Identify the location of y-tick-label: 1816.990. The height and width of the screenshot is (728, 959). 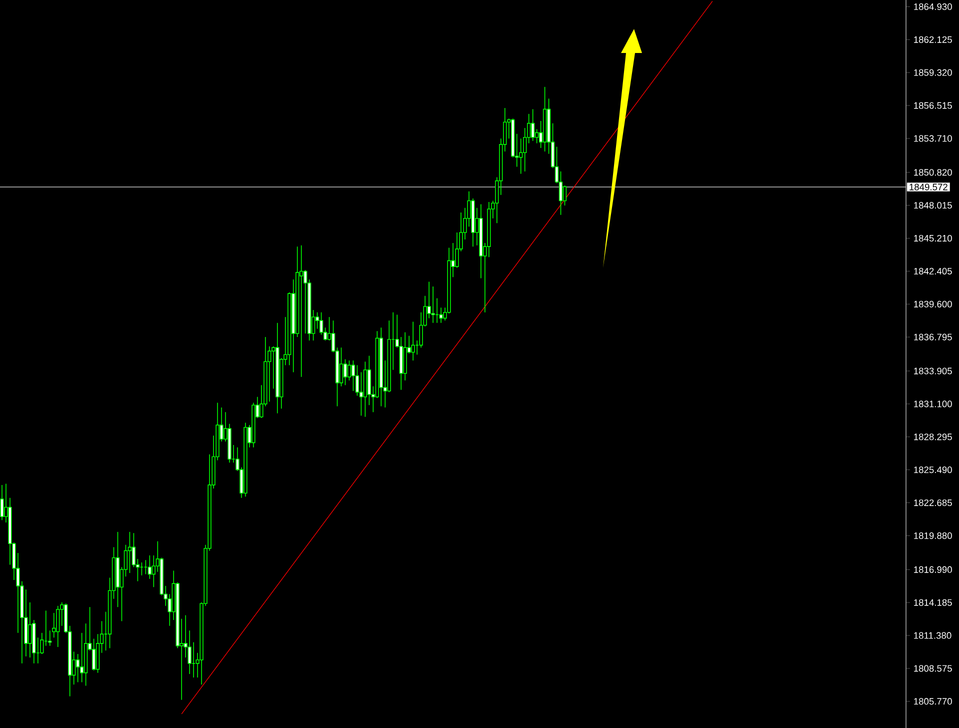
(933, 569).